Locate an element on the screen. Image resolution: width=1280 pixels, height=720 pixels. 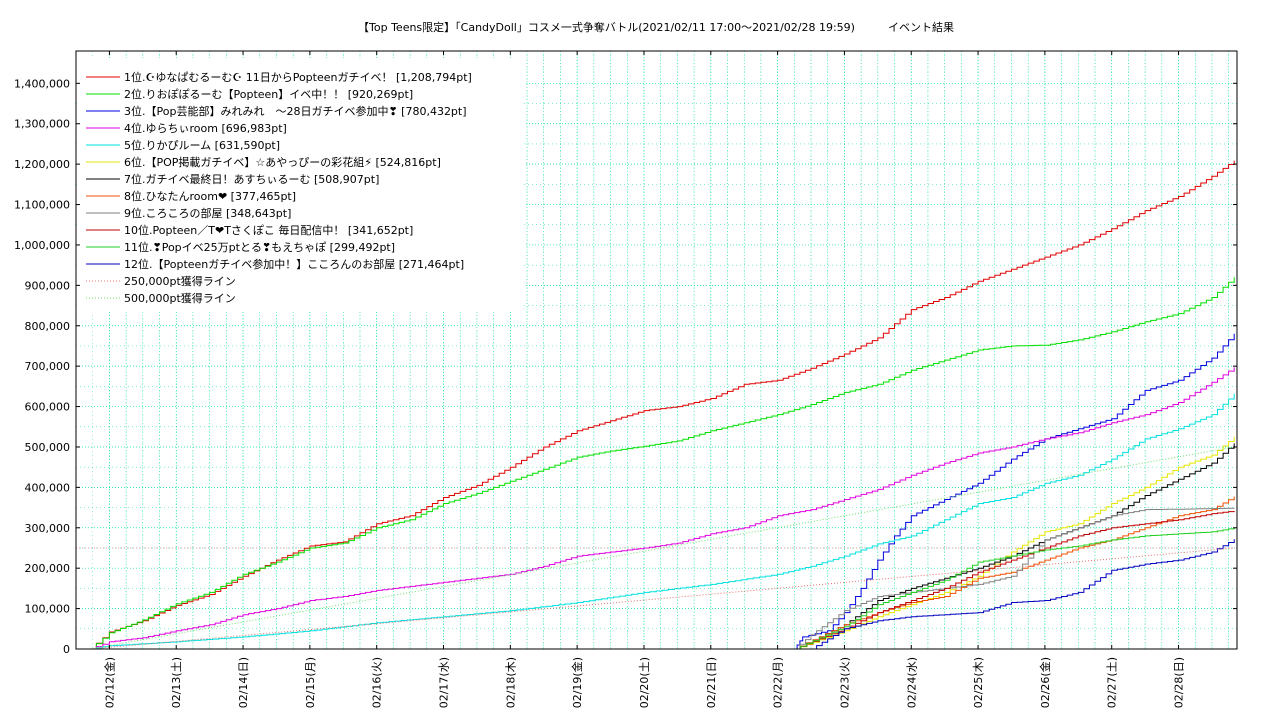
y-tick-label: 1,200,000 is located at coordinates (42, 164).